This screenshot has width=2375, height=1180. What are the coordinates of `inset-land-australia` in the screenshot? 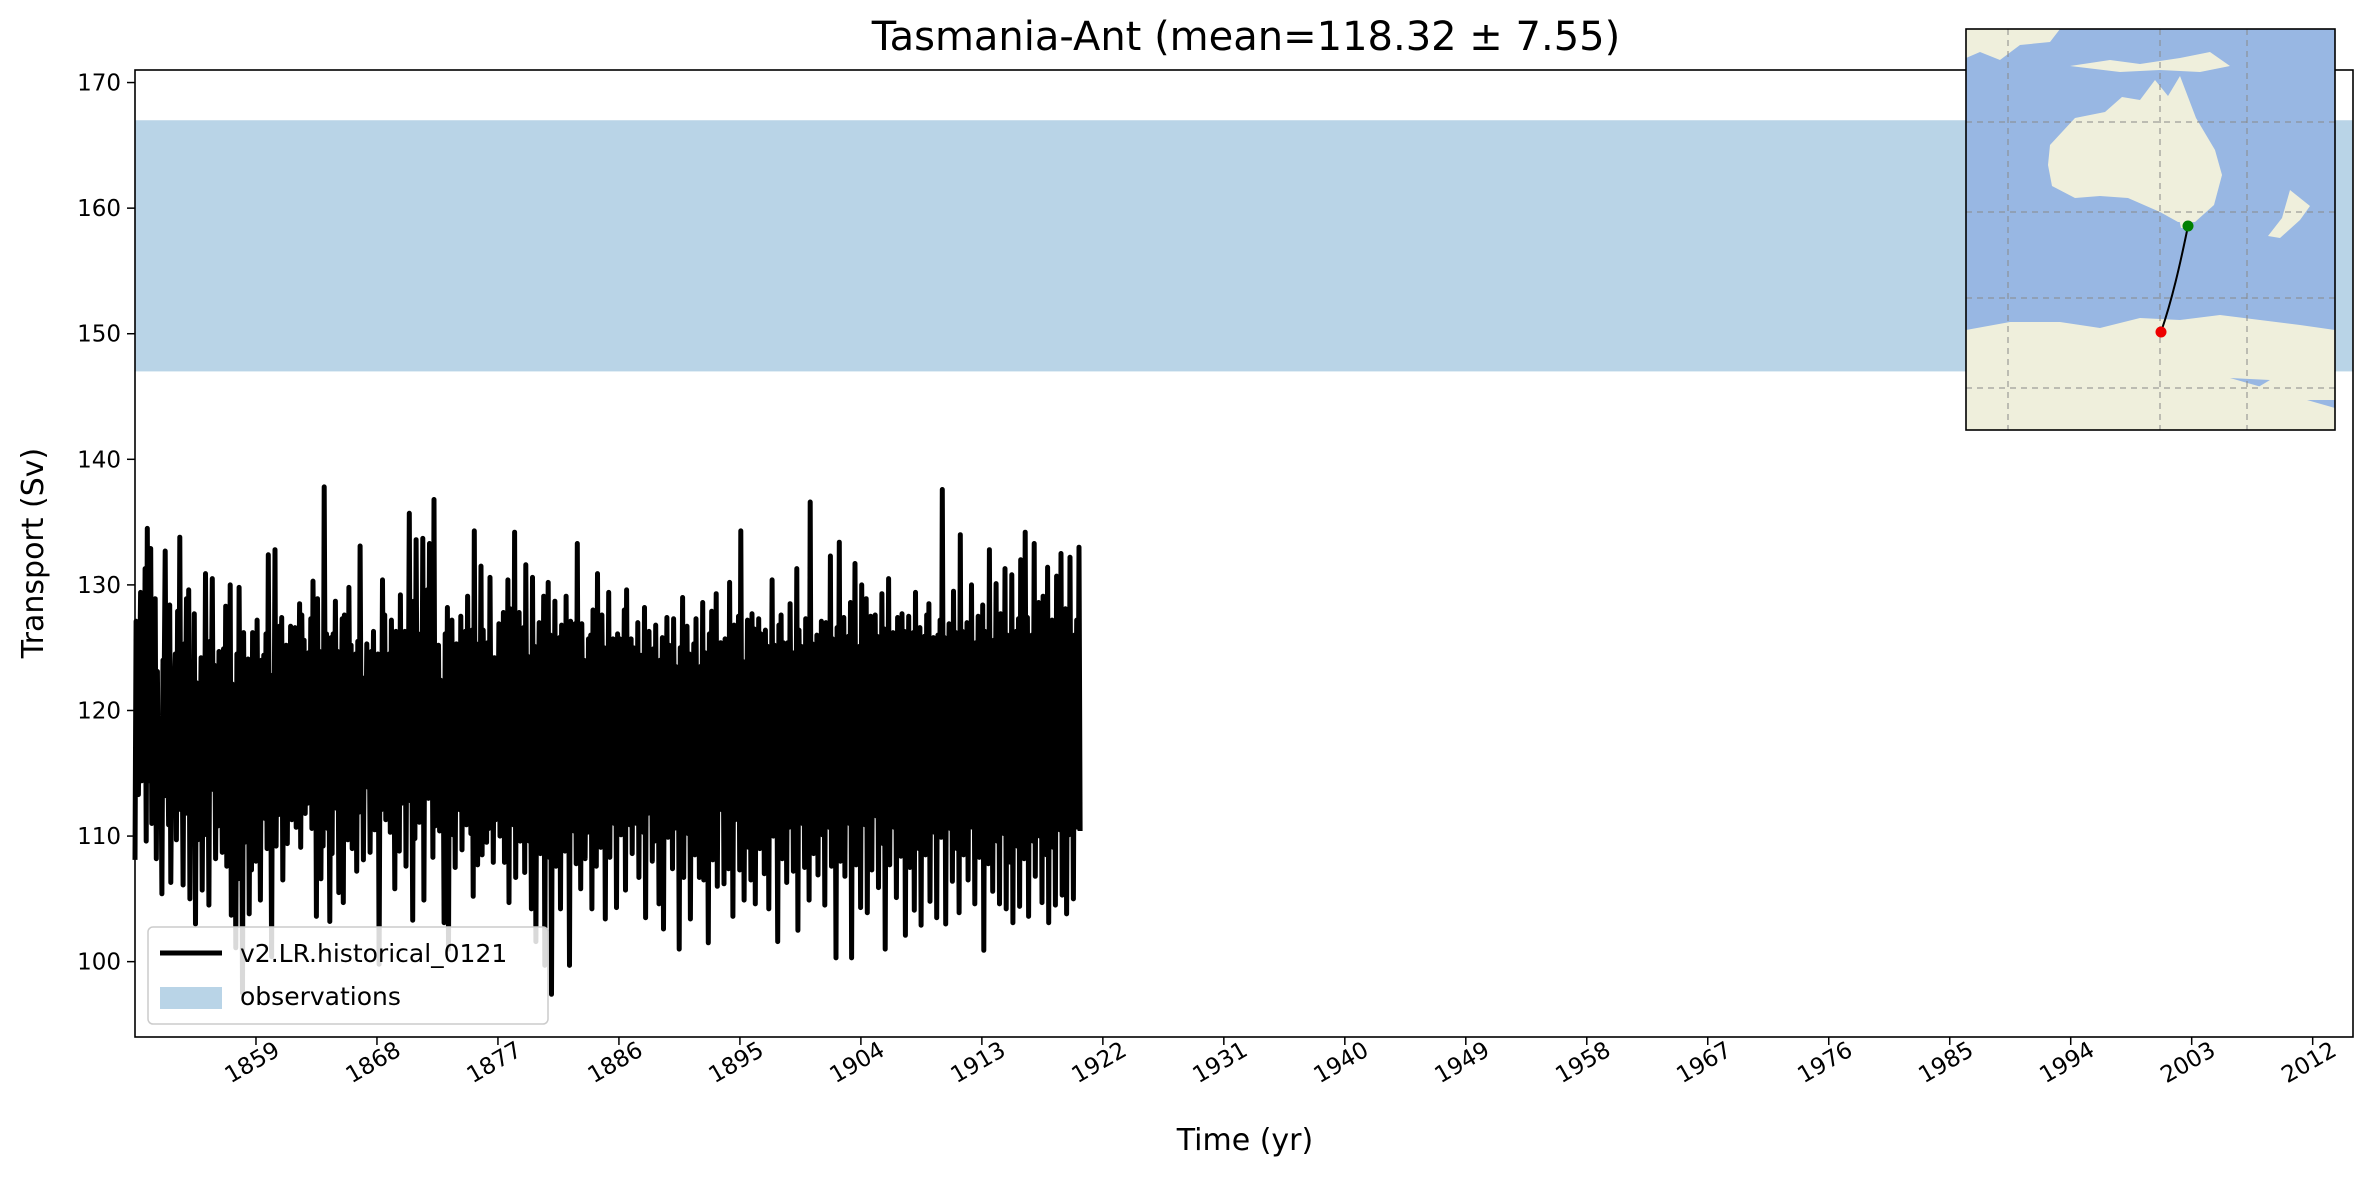 It's located at (2135, 149).